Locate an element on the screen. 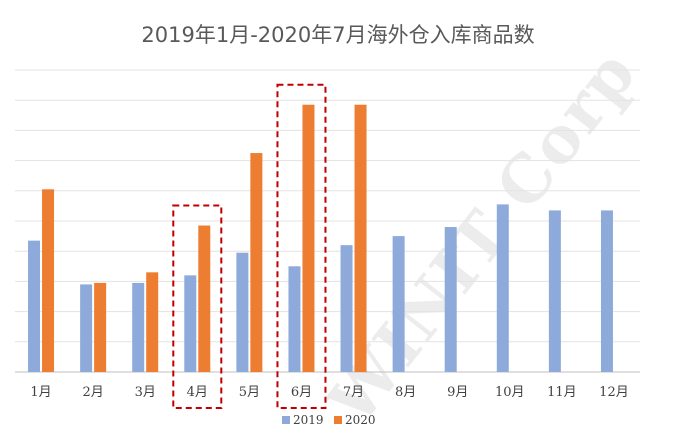 The image size is (676, 442). bar-2019-5月 is located at coordinates (242, 312).